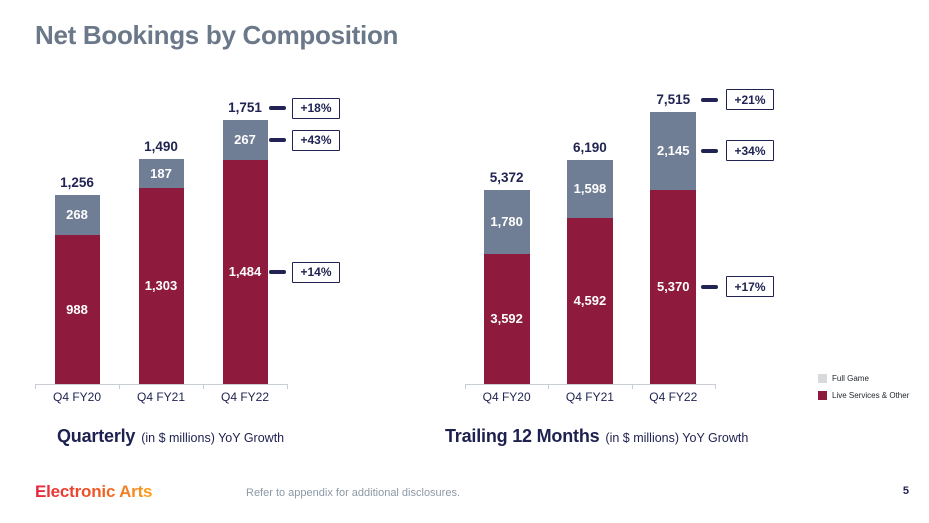 The height and width of the screenshot is (523, 929). I want to click on legend: Full Game Live Services & Other, so click(863, 391).